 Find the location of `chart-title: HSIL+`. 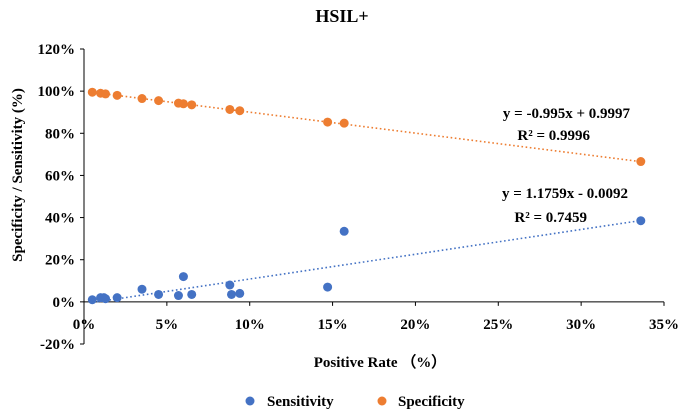

chart-title: HSIL+ is located at coordinates (341, 16).